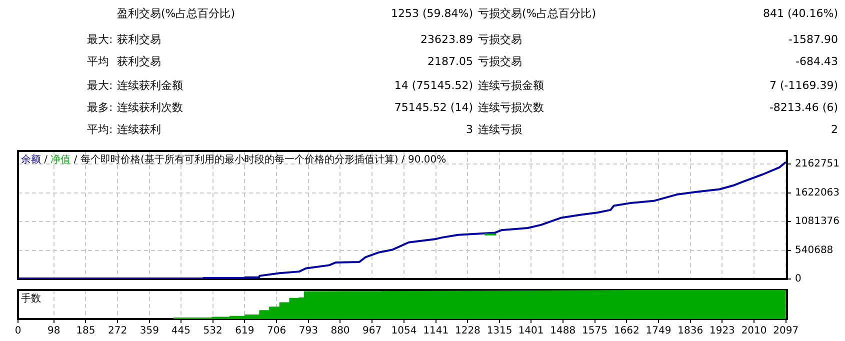 Image resolution: width=845 pixels, height=341 pixels. What do you see at coordinates (798, 279) in the screenshot?
I see `y-tick-label: 0` at bounding box center [798, 279].